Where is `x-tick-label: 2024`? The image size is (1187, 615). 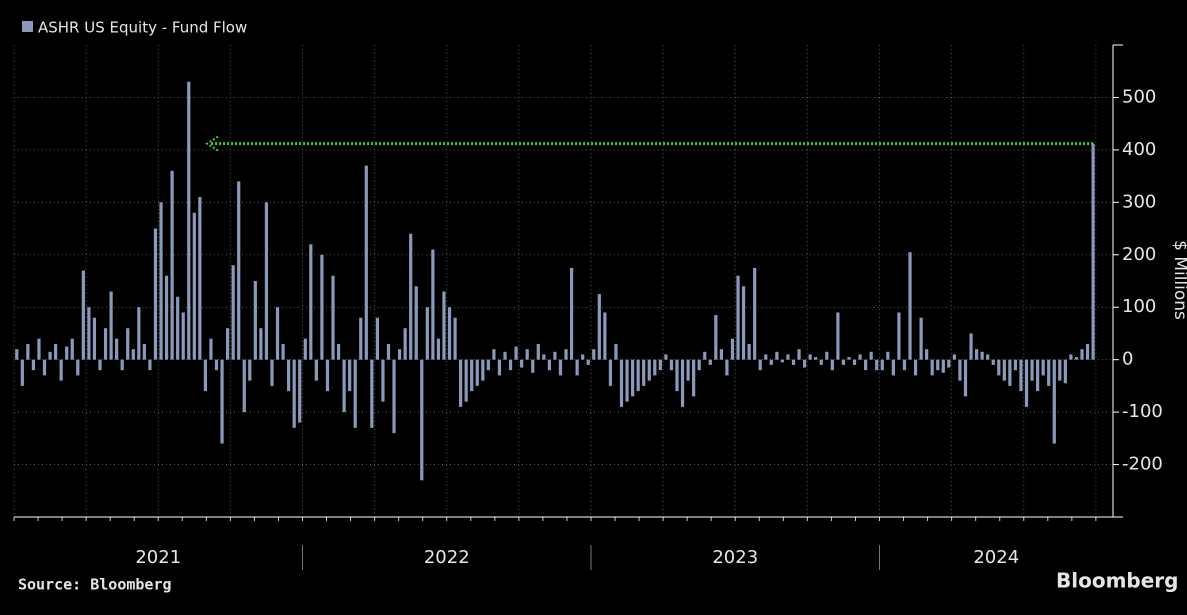
x-tick-label: 2024 is located at coordinates (996, 557).